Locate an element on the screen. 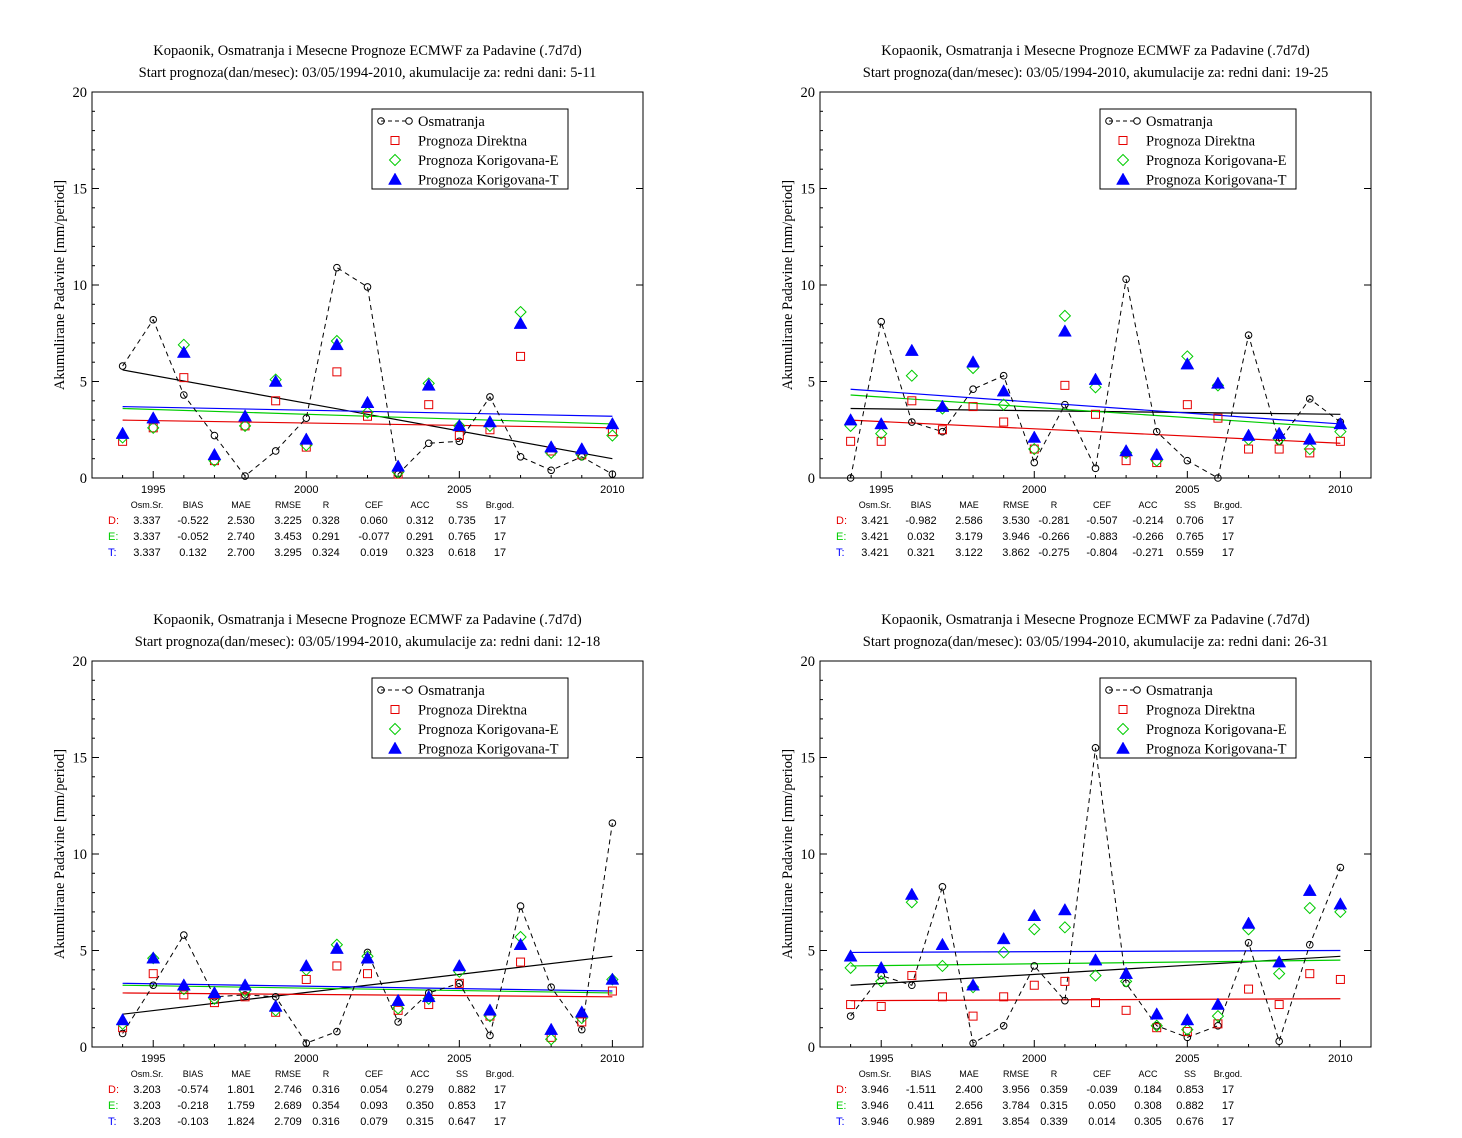 This screenshot has height=1138, width=1462. stats-value: -0.103 is located at coordinates (192, 1122).